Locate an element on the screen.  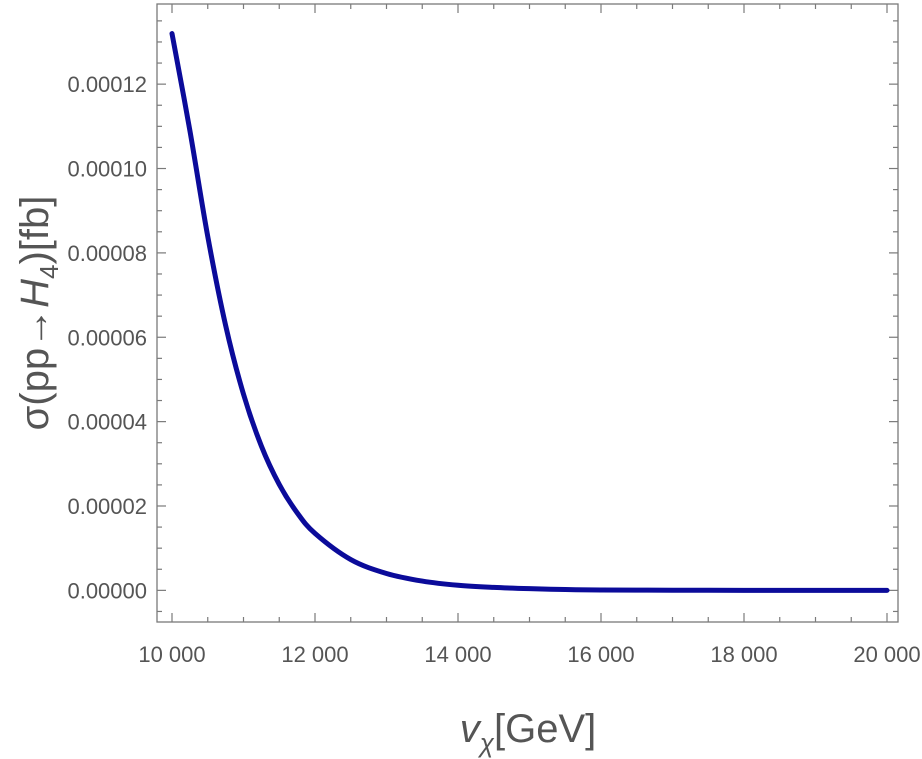
y-axis-title-sub: 4 is located at coordinates (49, 272).